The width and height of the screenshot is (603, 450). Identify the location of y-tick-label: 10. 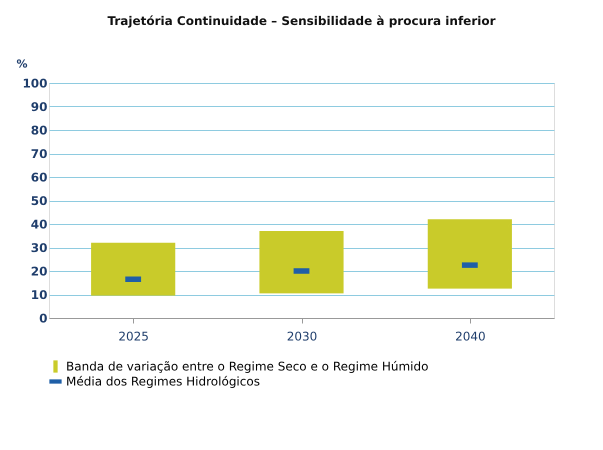
(39, 295).